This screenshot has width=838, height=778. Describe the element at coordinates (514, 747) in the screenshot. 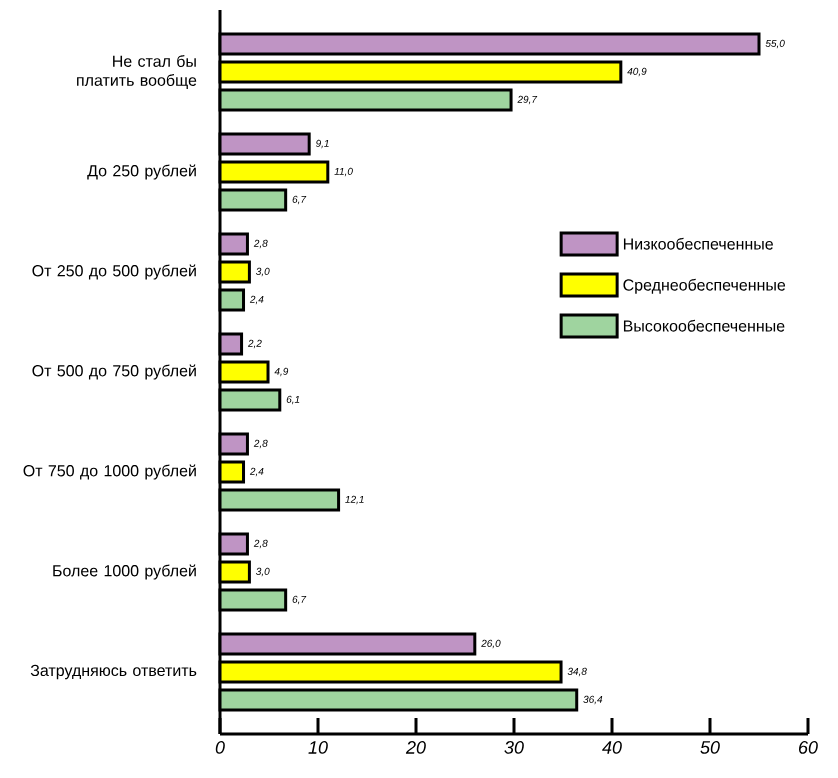

I see `x-tick-label: 30` at that location.